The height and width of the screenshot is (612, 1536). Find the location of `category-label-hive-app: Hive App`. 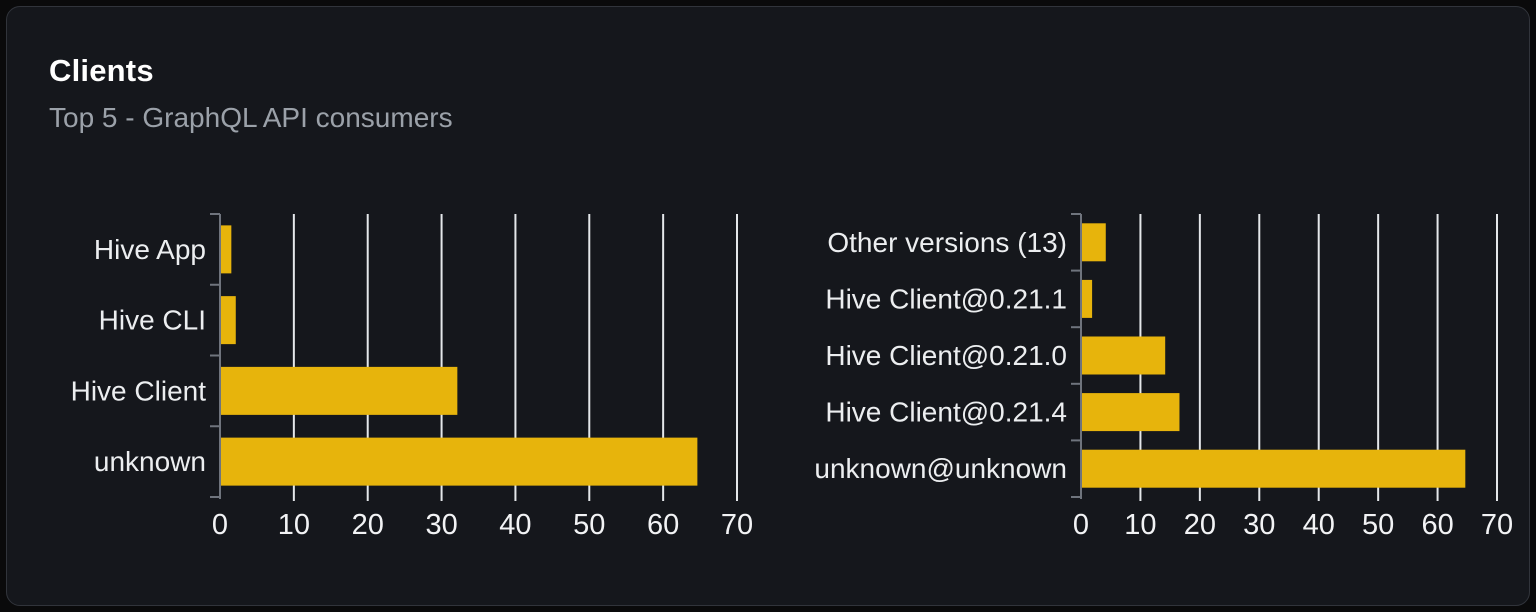

category-label-hive-app: Hive App is located at coordinates (150, 249).